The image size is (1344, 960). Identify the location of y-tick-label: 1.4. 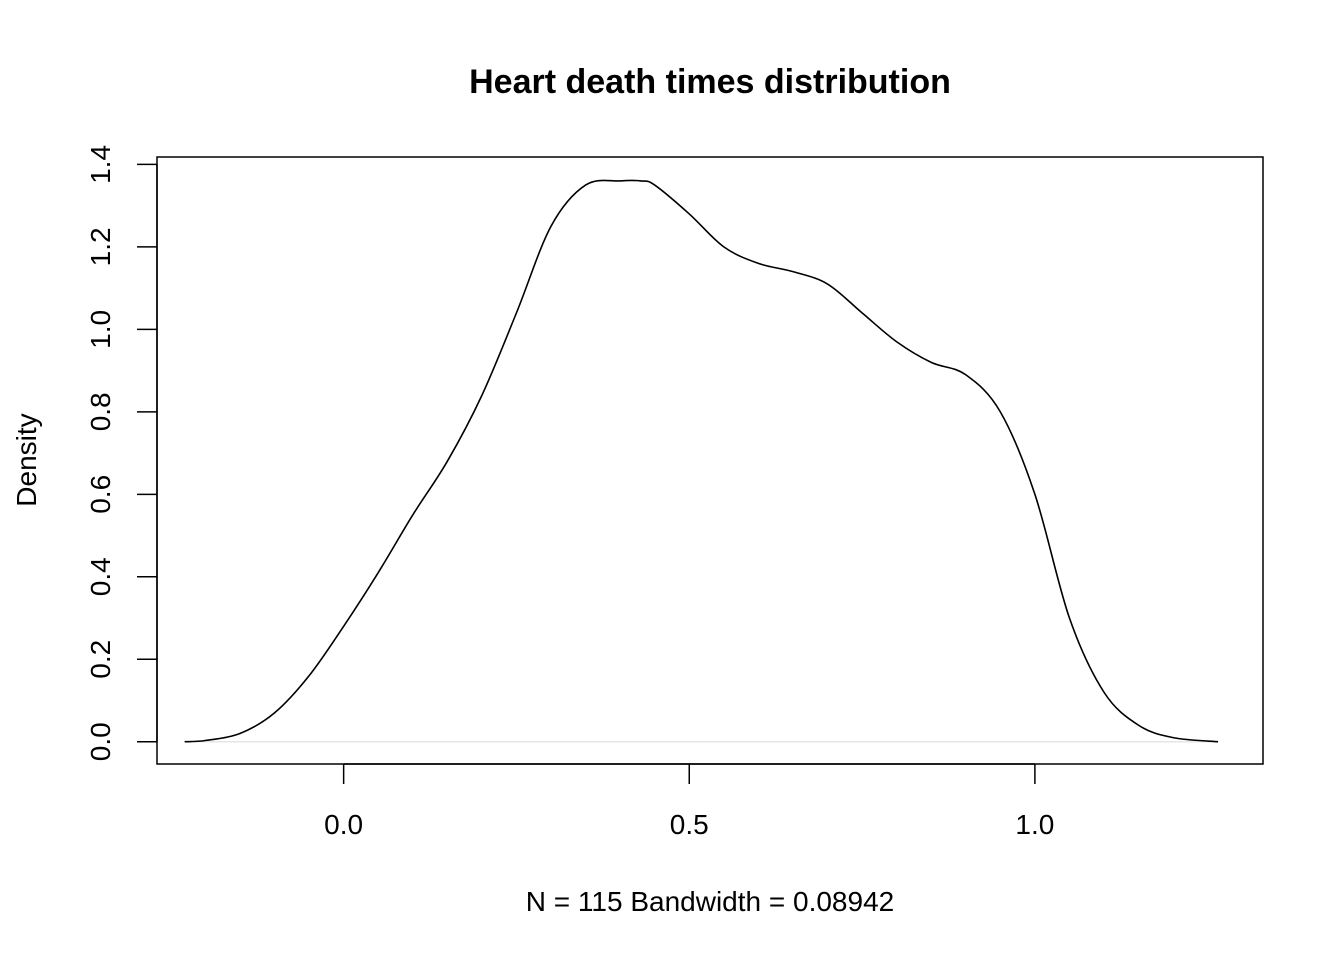
(100, 164).